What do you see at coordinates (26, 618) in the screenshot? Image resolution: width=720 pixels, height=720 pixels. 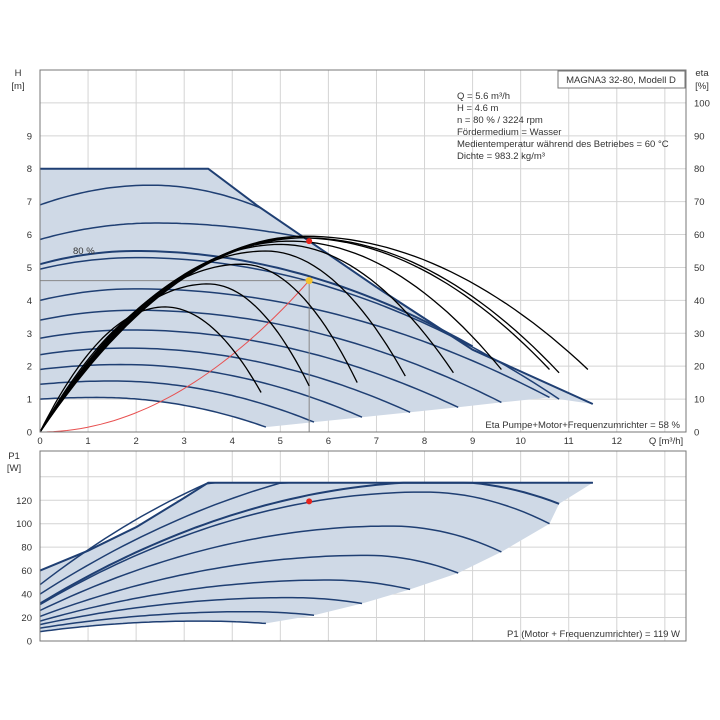 I see `p1-tick-label: 20` at bounding box center [26, 618].